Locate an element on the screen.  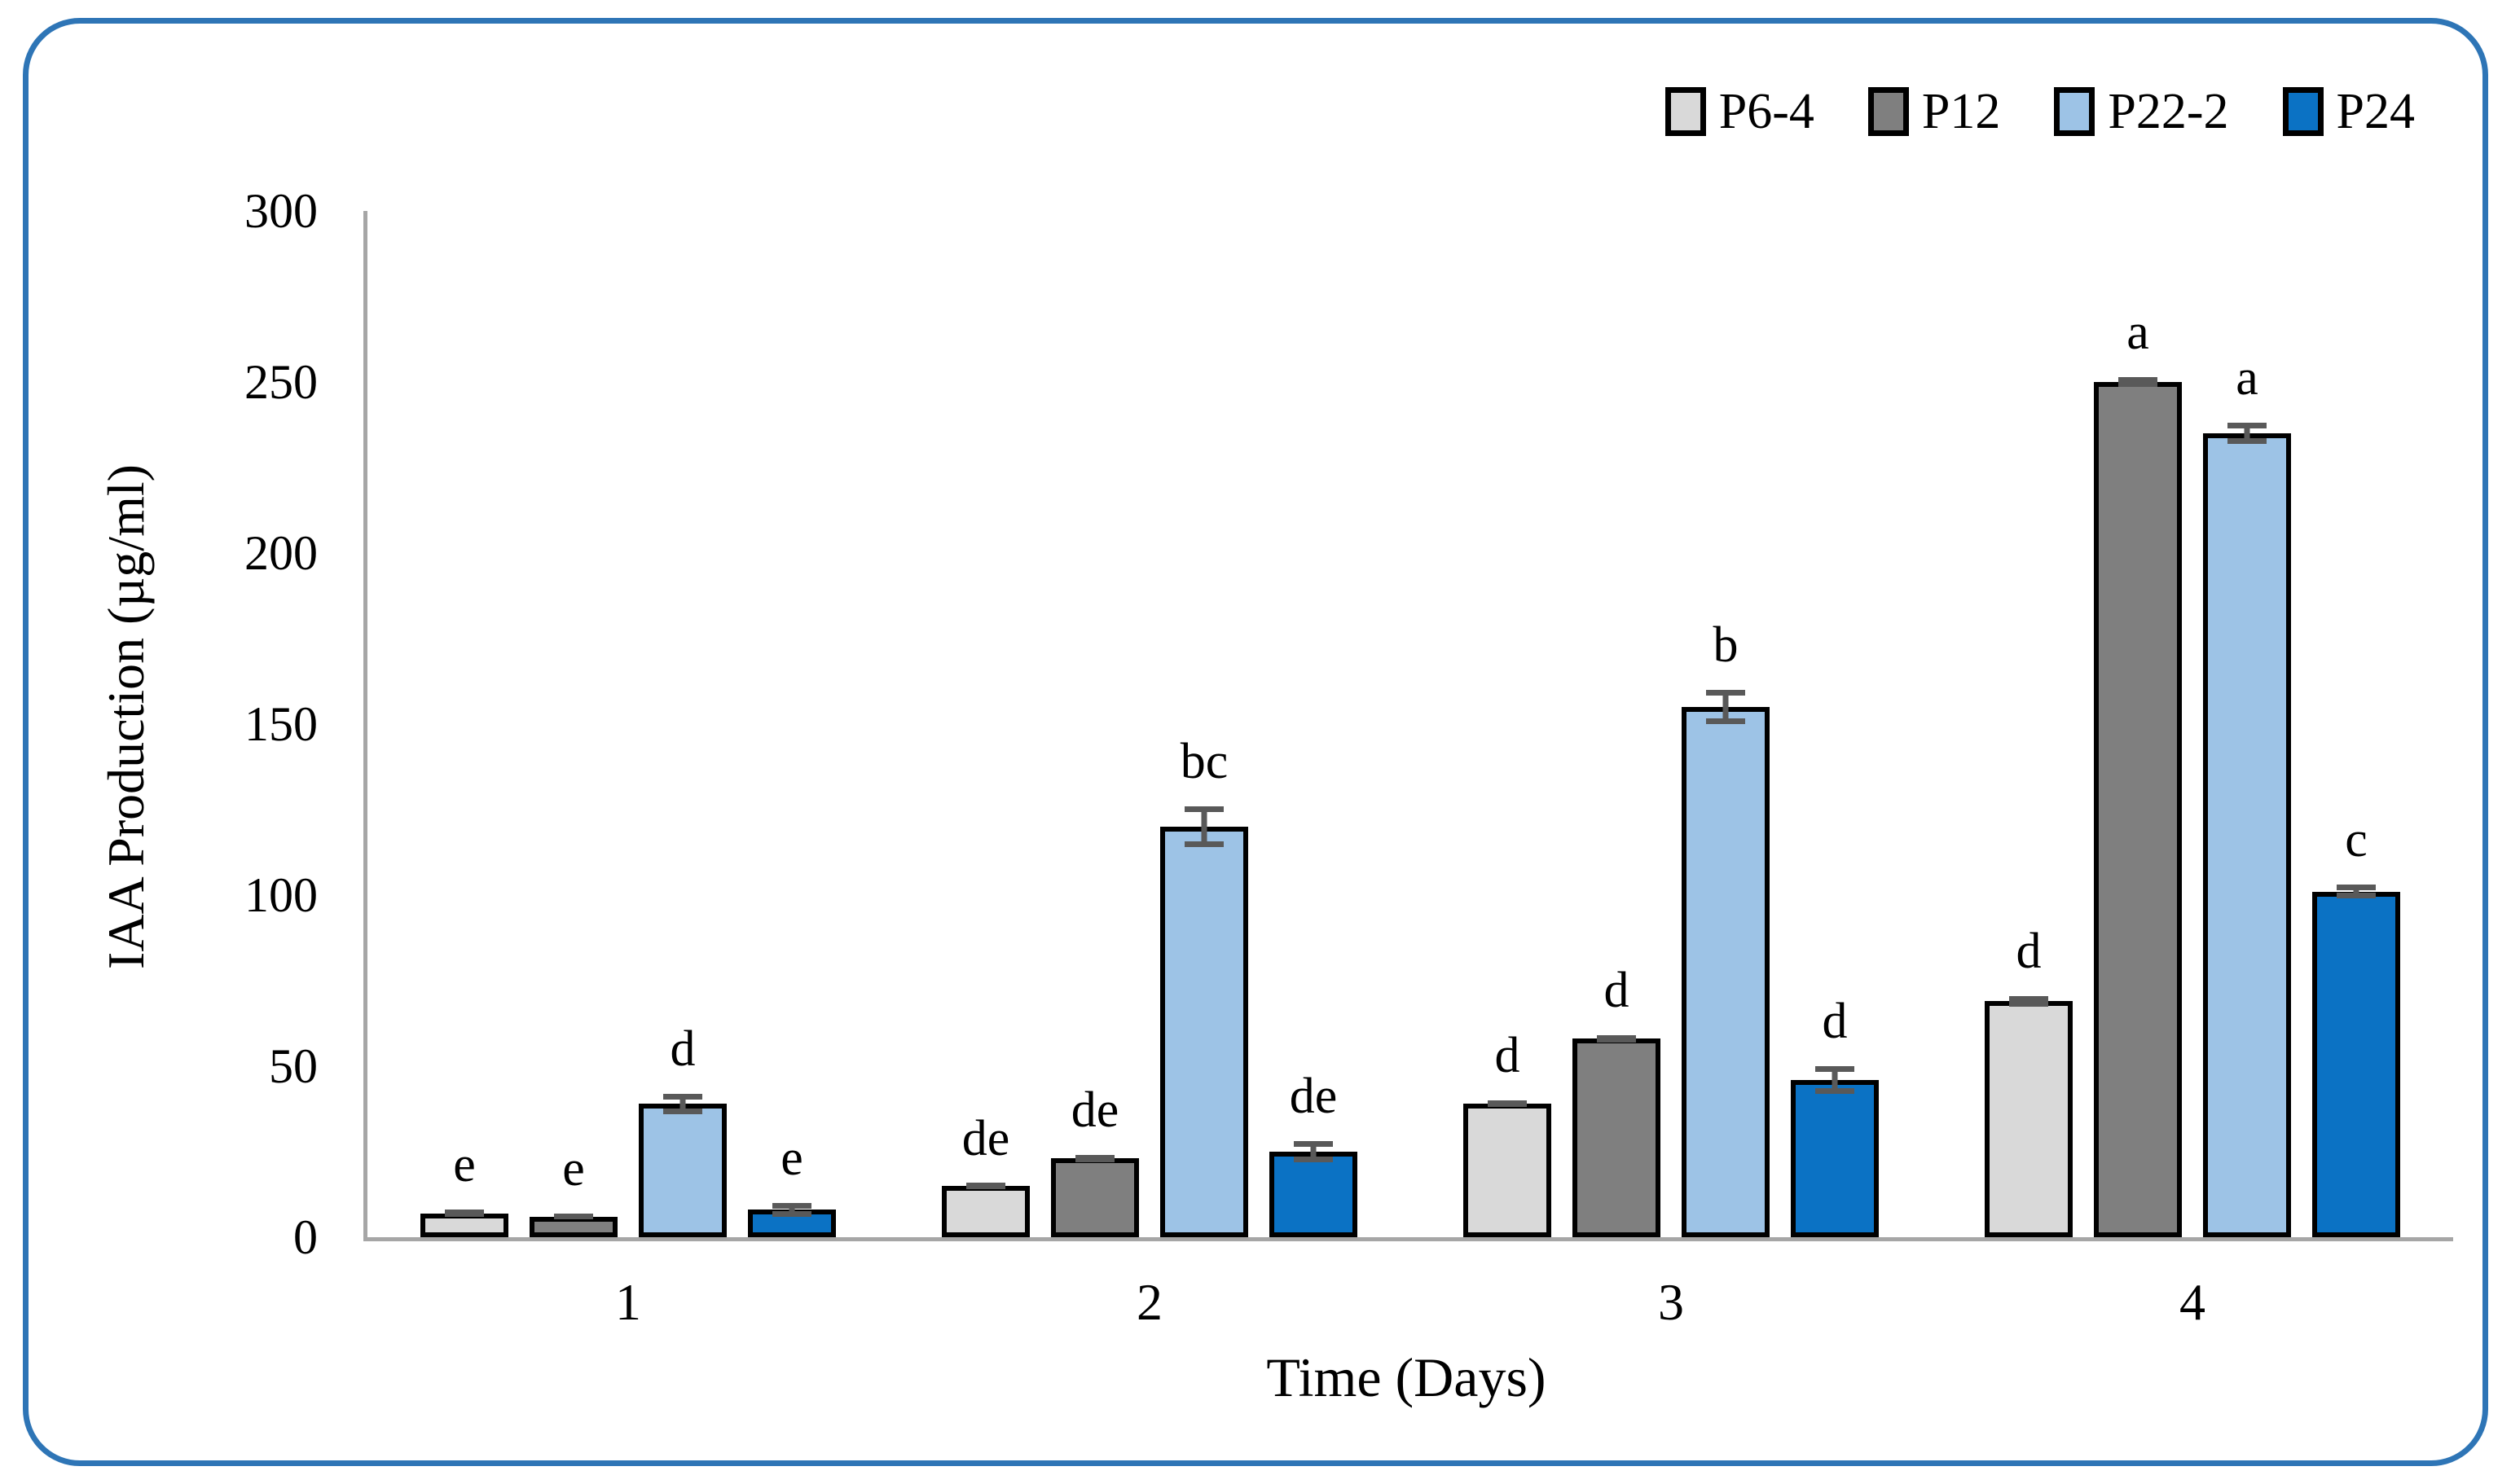
legend-label: P22-2 is located at coordinates (2168, 111).